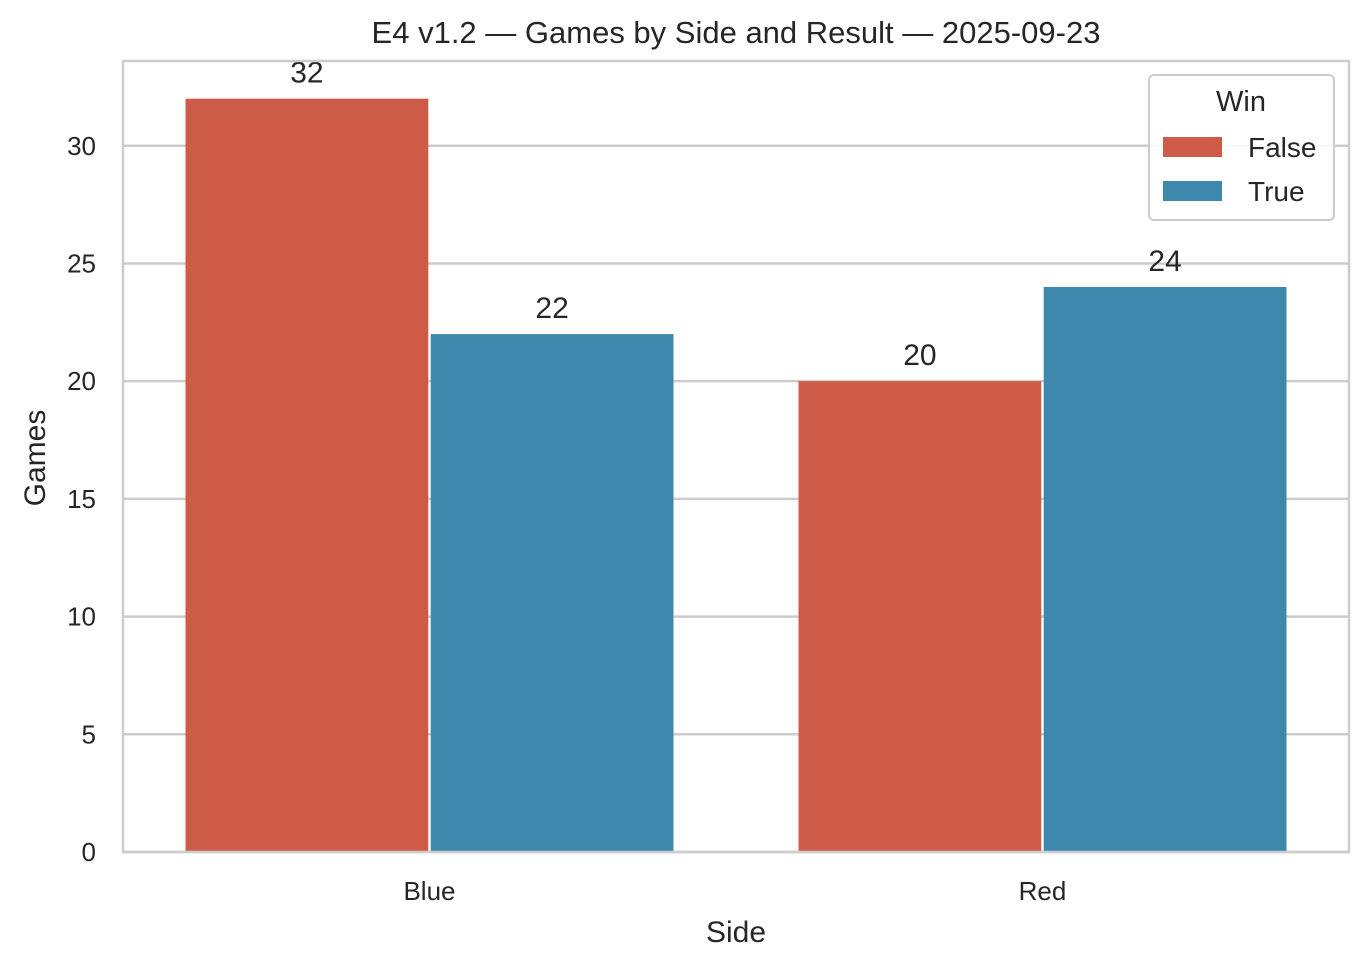 The image size is (1369, 974). I want to click on legend: Win False True, so click(1241, 147).